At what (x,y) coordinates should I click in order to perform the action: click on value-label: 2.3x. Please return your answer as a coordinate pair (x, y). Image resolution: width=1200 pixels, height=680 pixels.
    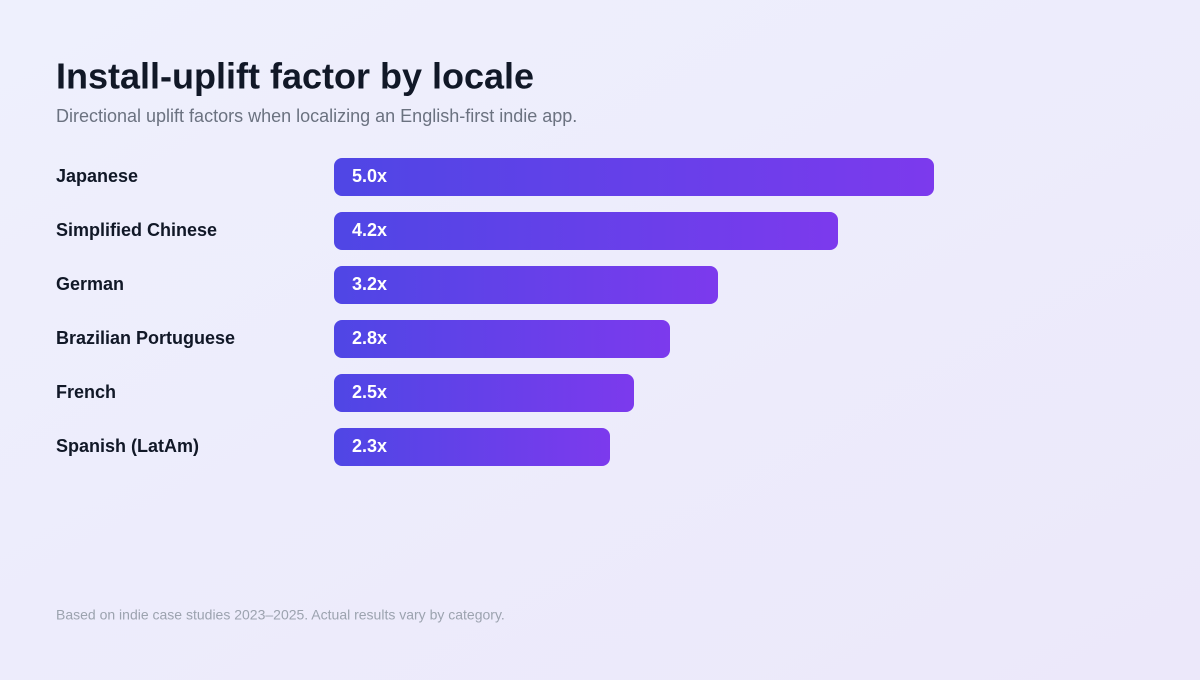
    Looking at the image, I should click on (369, 446).